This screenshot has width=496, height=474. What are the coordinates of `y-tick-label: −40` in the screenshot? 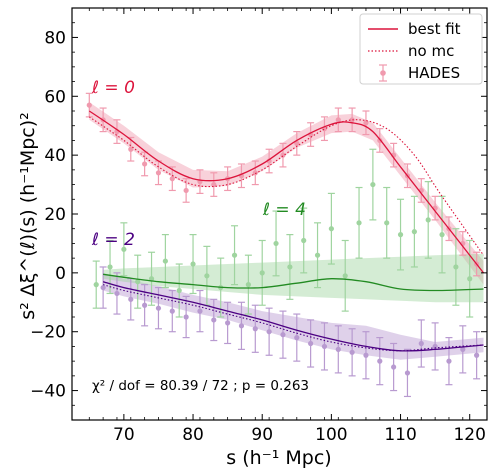 It's located at (48, 392).